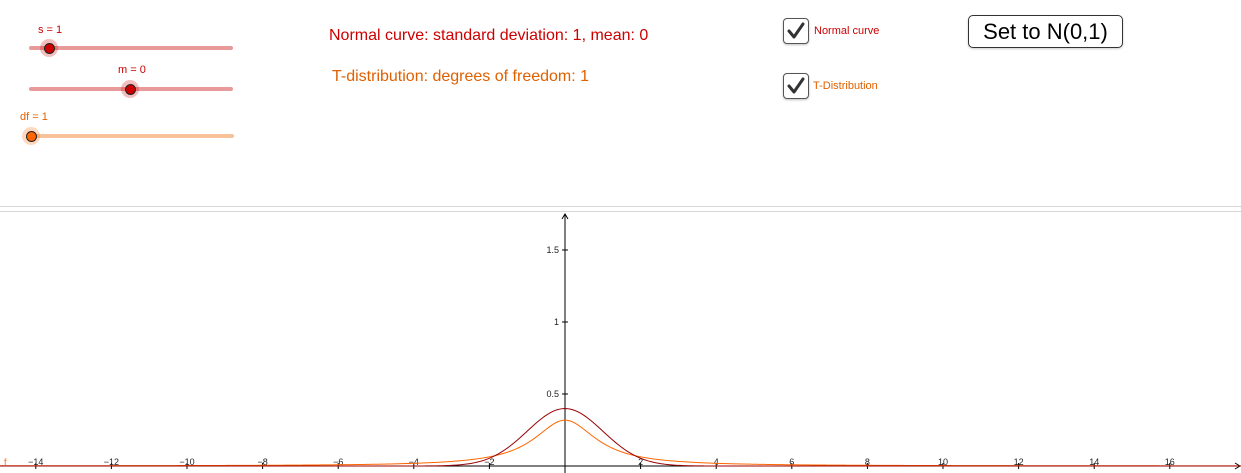 The height and width of the screenshot is (473, 1241). Describe the element at coordinates (791, 462) in the screenshot. I see `x-tick-label: 6` at that location.